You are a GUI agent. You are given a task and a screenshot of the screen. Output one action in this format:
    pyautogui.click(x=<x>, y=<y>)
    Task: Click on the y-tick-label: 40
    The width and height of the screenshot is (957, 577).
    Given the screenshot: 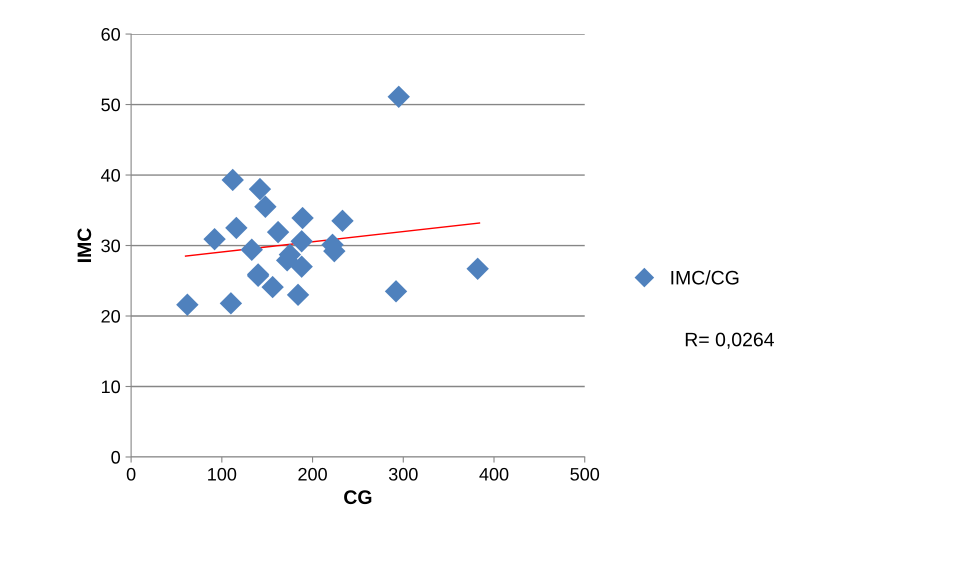 What is the action you would take?
    pyautogui.click(x=110, y=175)
    